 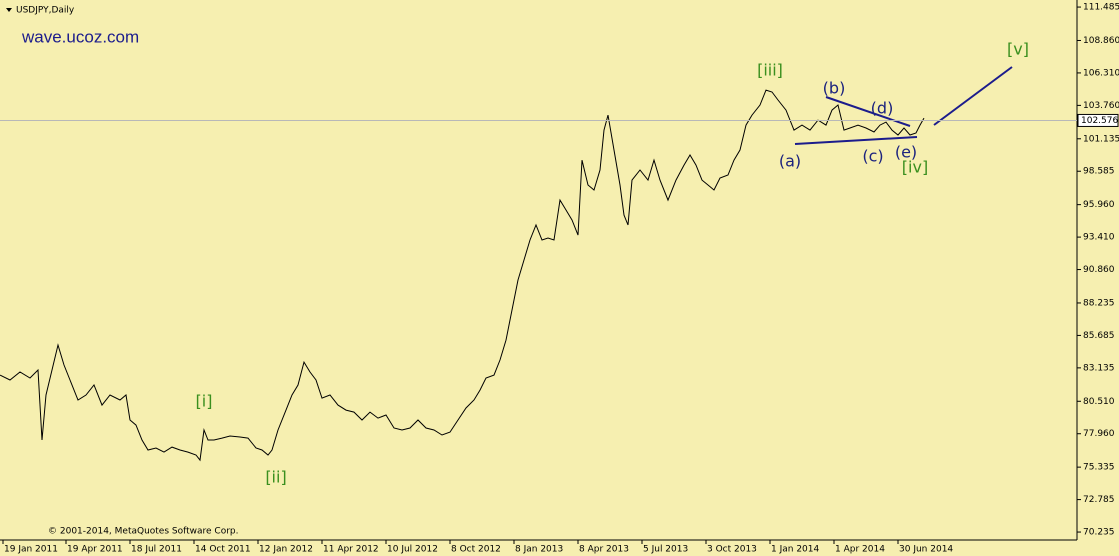 What do you see at coordinates (1099, 303) in the screenshot?
I see `y-tick-label: 88.235` at bounding box center [1099, 303].